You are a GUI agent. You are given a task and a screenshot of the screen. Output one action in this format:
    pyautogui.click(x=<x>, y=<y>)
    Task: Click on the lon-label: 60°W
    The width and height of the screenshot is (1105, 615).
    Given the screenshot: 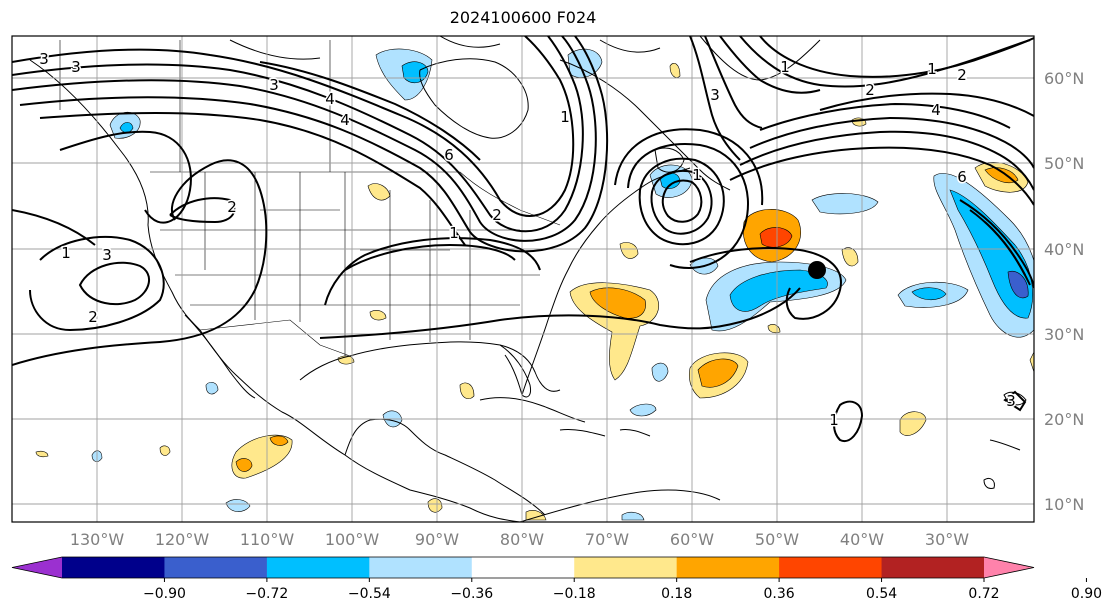 What is the action you would take?
    pyautogui.click(x=692, y=539)
    